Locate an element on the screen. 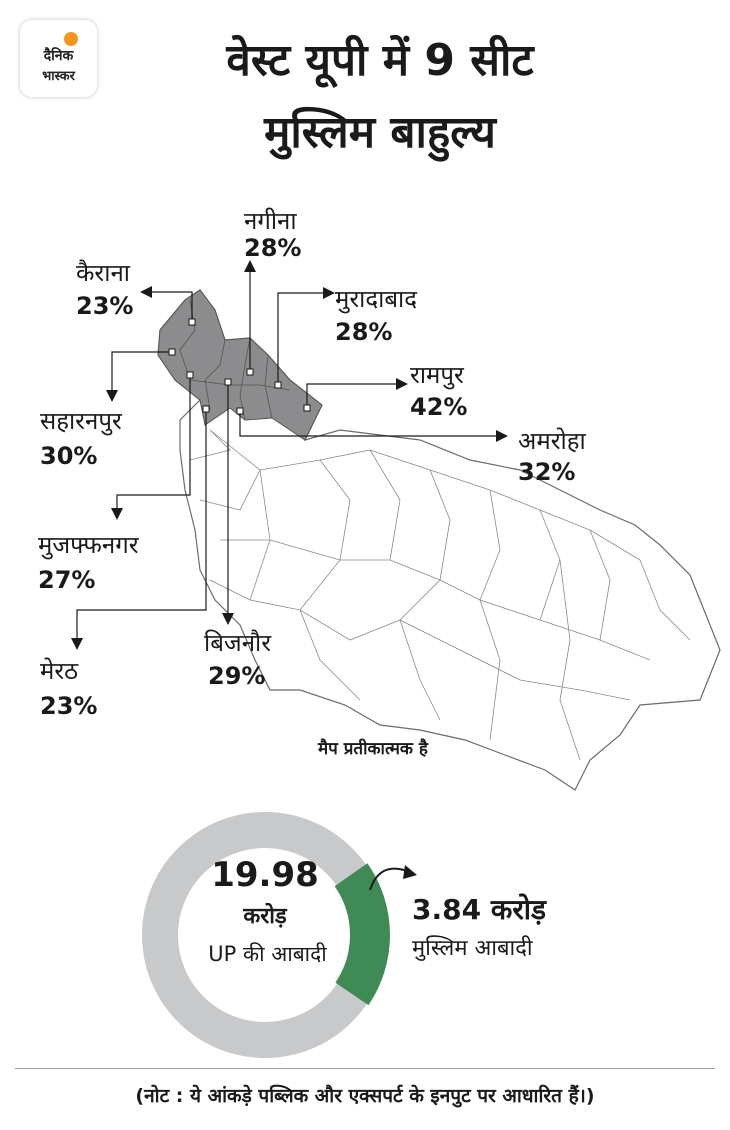  divider is located at coordinates (365, 1068).